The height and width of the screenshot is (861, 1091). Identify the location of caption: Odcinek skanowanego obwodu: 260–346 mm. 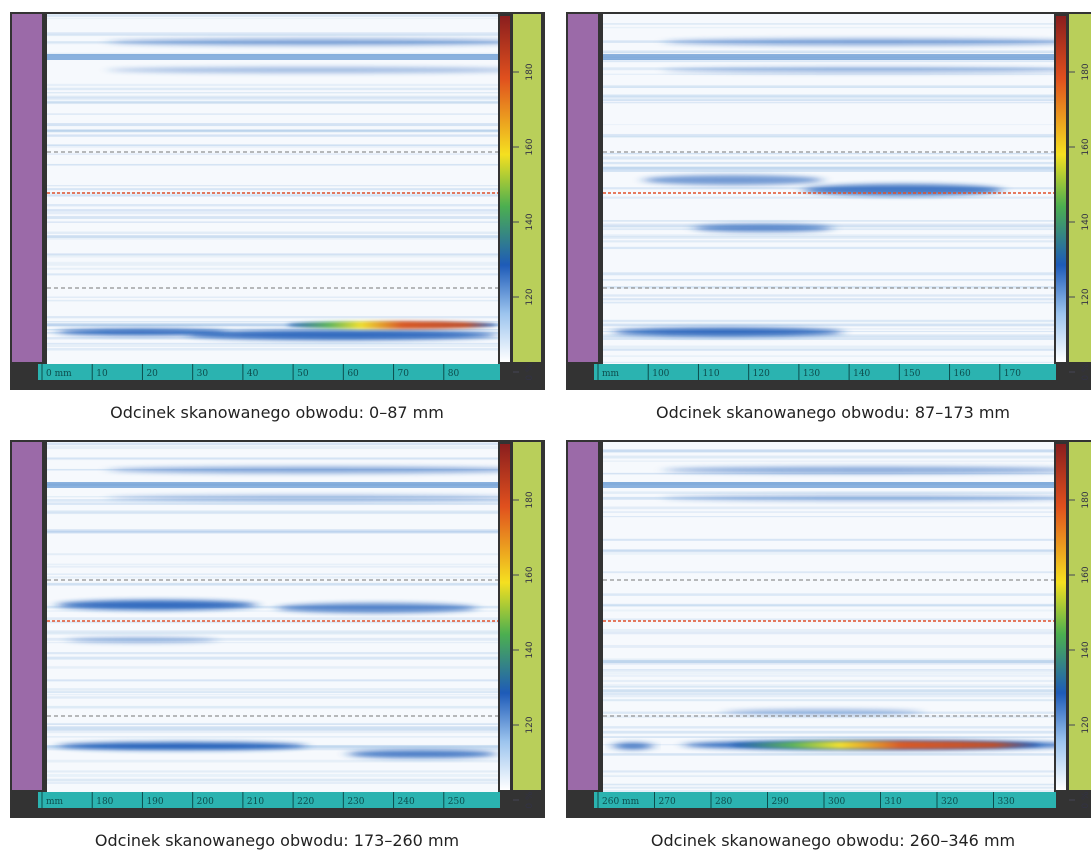
(833, 840).